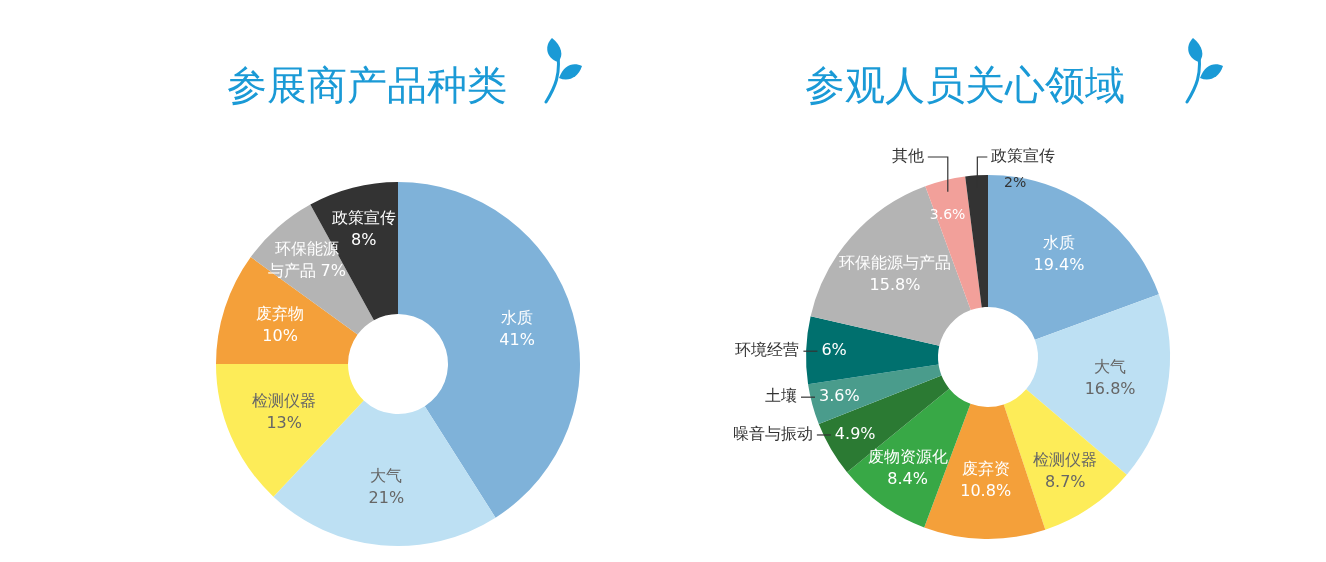 This screenshot has width=1326, height=562. What do you see at coordinates (367, 85) in the screenshot?
I see `chart-title: 参展商产品种类` at bounding box center [367, 85].